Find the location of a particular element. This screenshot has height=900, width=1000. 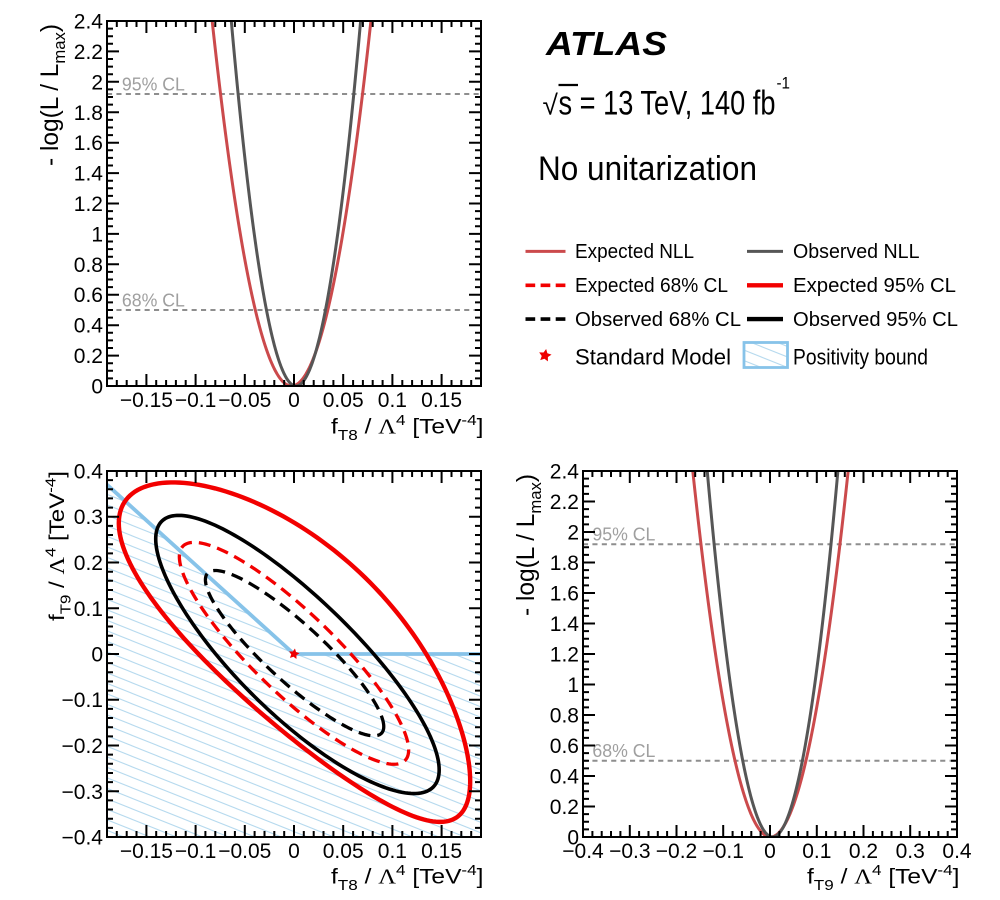

svg-text: Observed NLL is located at coordinates (856, 252).